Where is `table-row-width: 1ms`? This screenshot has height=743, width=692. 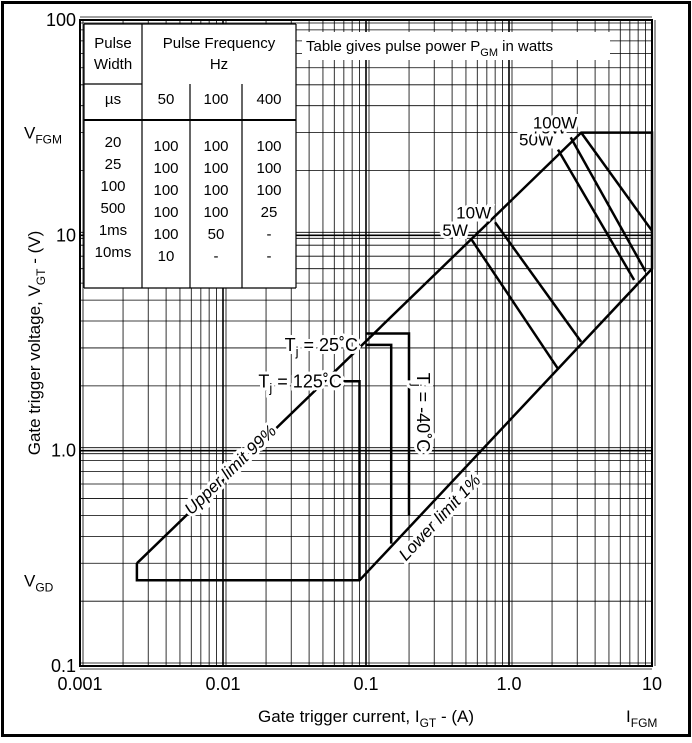 table-row-width: 1ms is located at coordinates (113, 230).